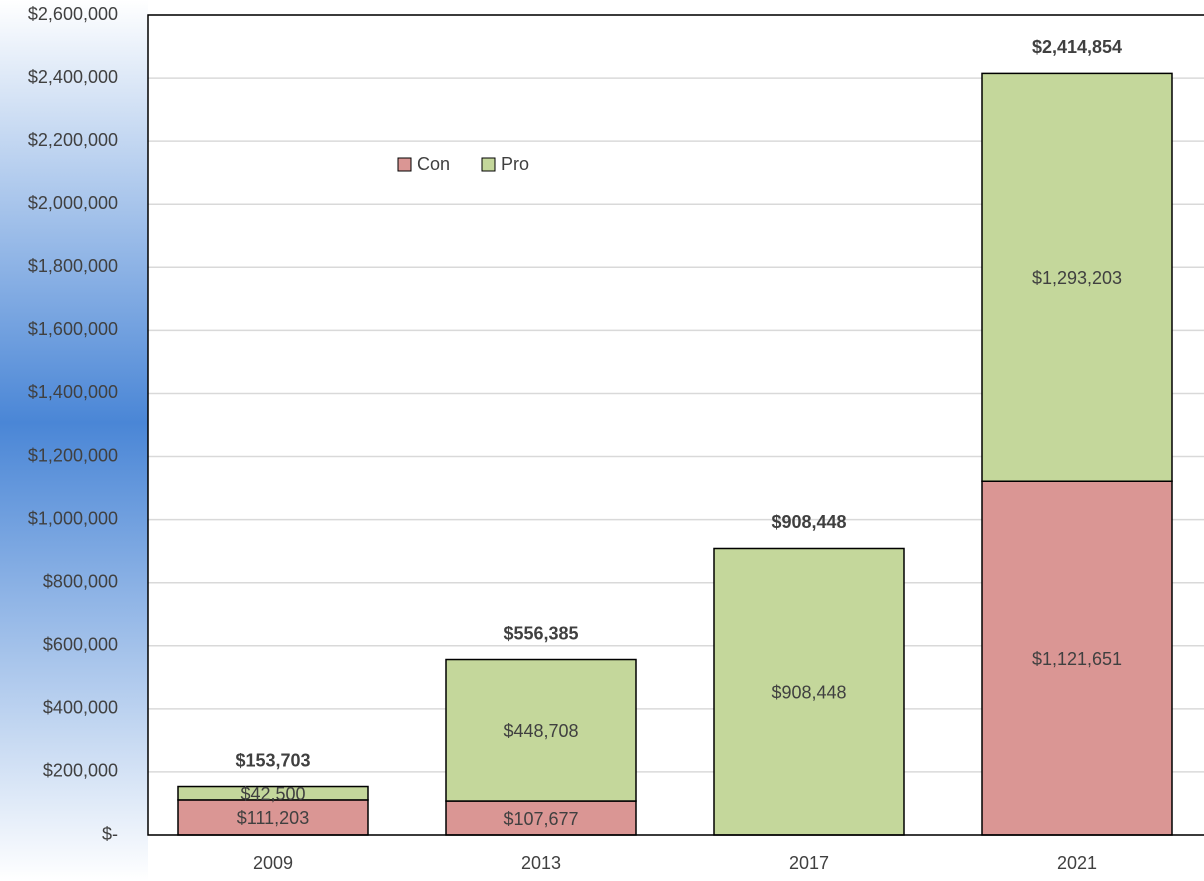  I want to click on y-tick-label: $2,600,000, so click(73, 14).